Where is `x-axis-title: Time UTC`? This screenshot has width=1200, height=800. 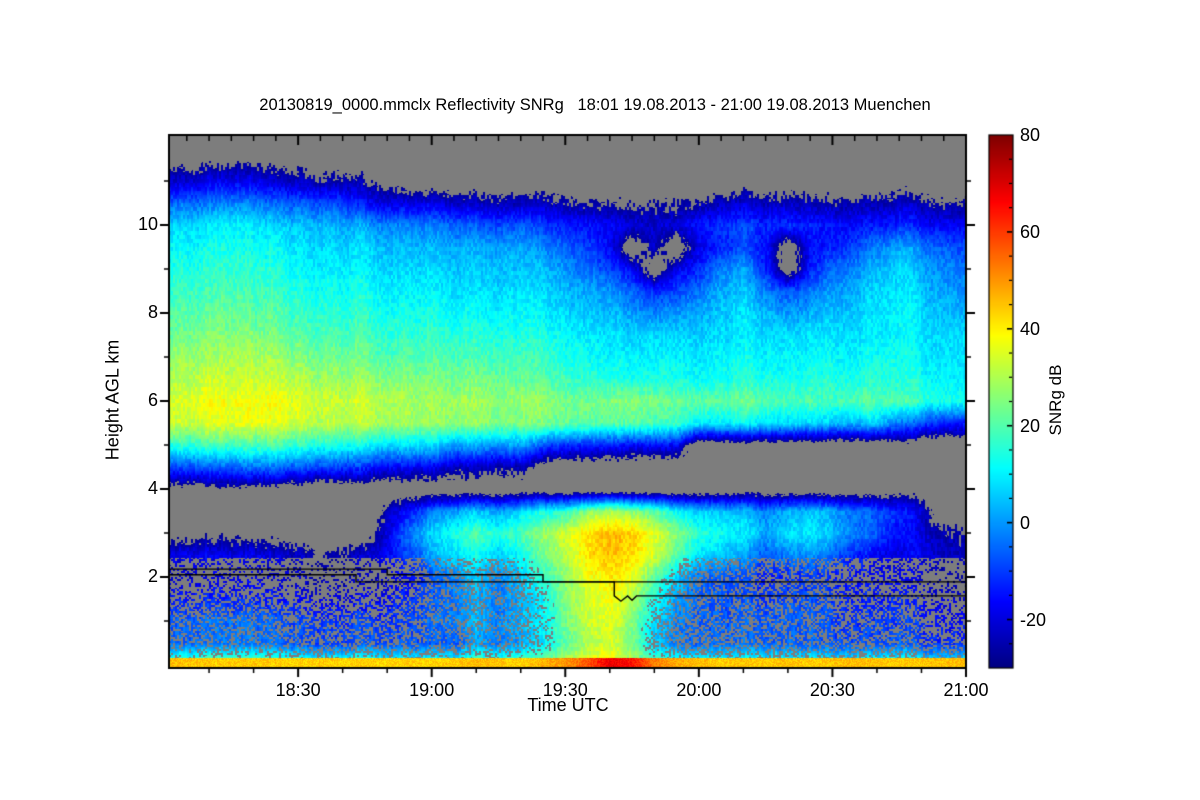 x-axis-title: Time UTC is located at coordinates (568, 705).